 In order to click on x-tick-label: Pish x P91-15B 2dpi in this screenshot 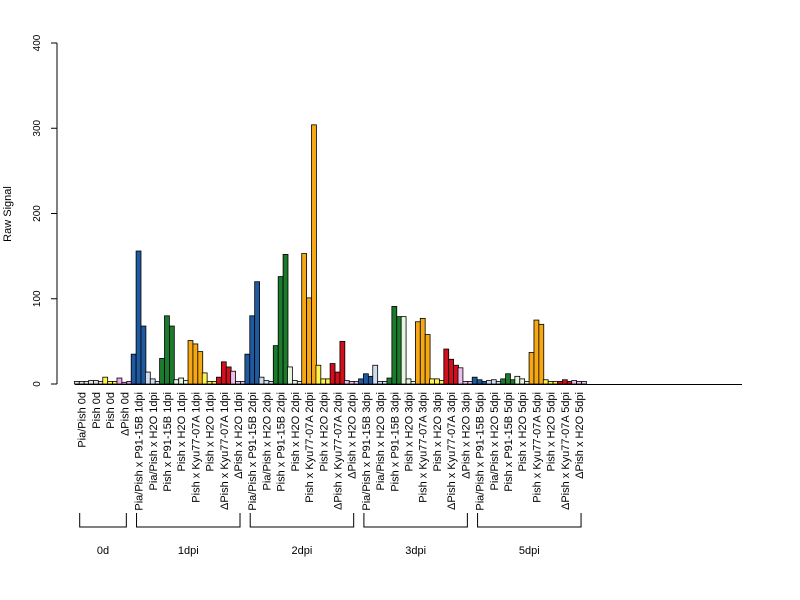, I will do `click(282, 442)`.